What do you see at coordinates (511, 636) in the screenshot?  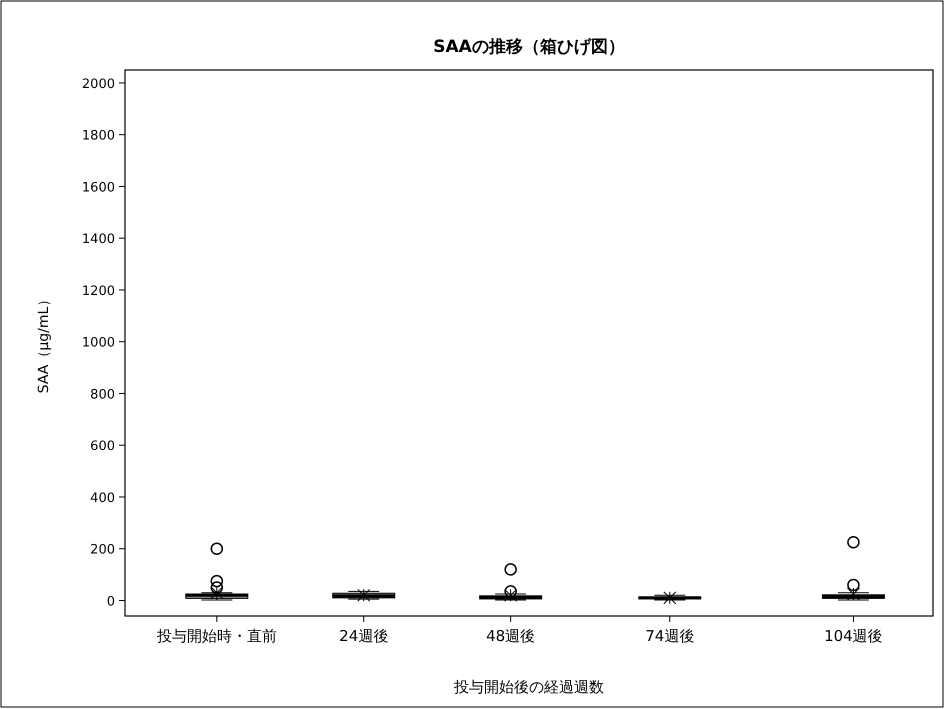 I see `x-tick-label: 48週後` at bounding box center [511, 636].